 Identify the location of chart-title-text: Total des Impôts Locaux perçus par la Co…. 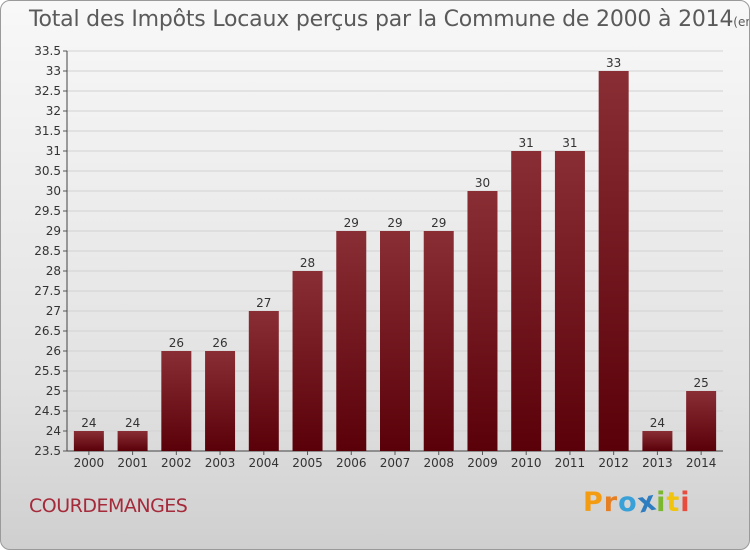
(381, 19).